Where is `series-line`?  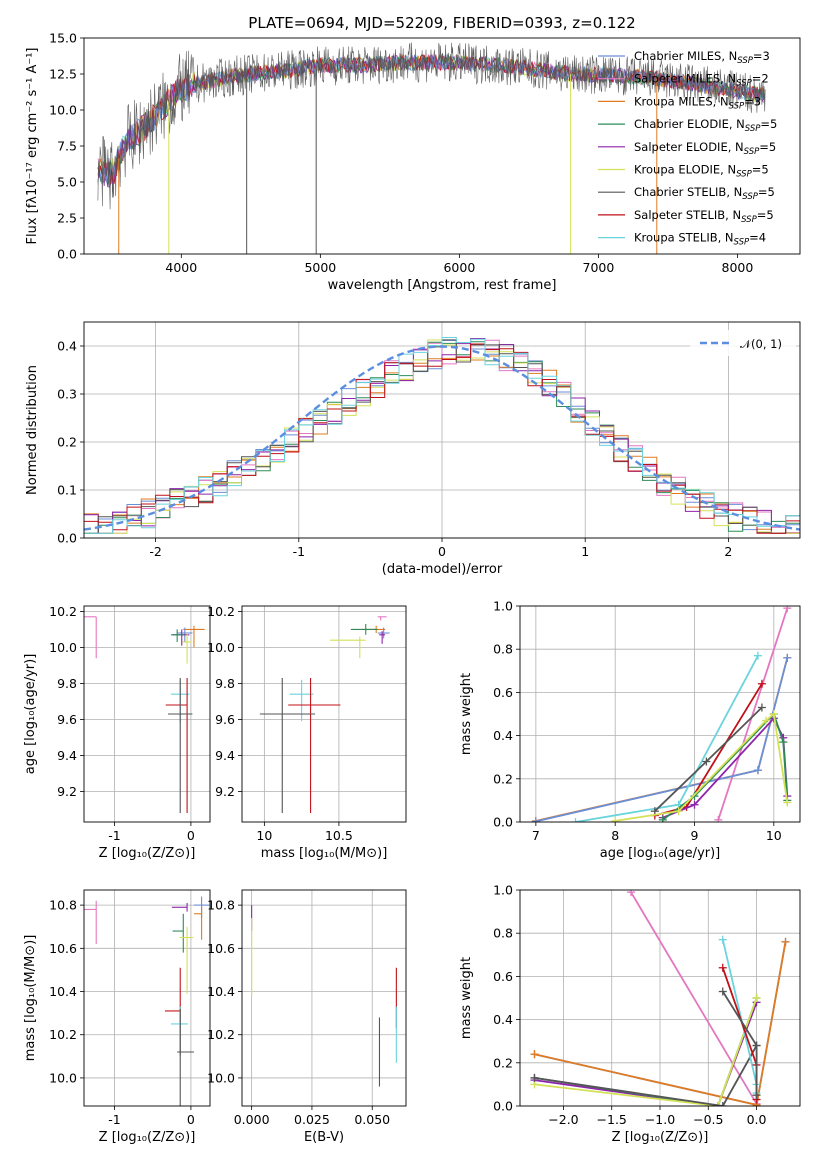 series-line is located at coordinates (431, 126).